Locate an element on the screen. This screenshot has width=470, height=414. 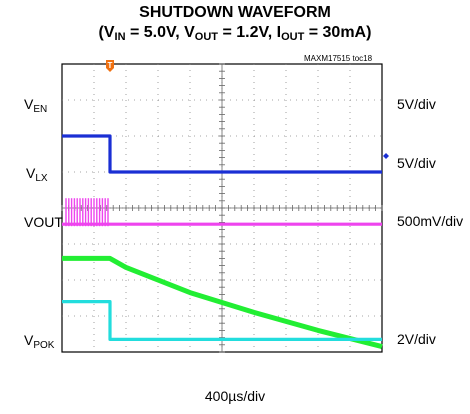
figure-id: MAXM17515 toc18 is located at coordinates (338, 58).